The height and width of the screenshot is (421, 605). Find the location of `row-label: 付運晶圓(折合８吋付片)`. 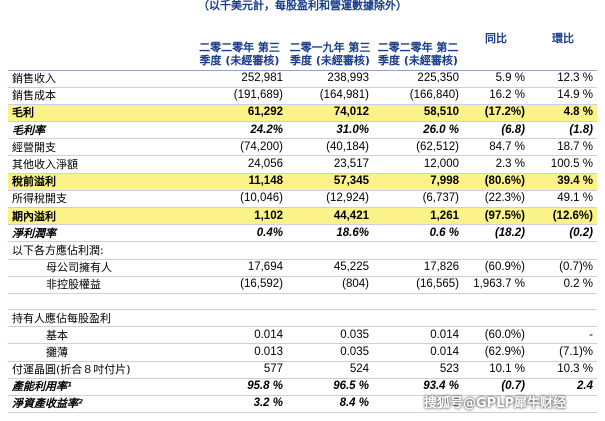

row-label: 付運晶圓(折合８吋付片) is located at coordinates (100, 370).